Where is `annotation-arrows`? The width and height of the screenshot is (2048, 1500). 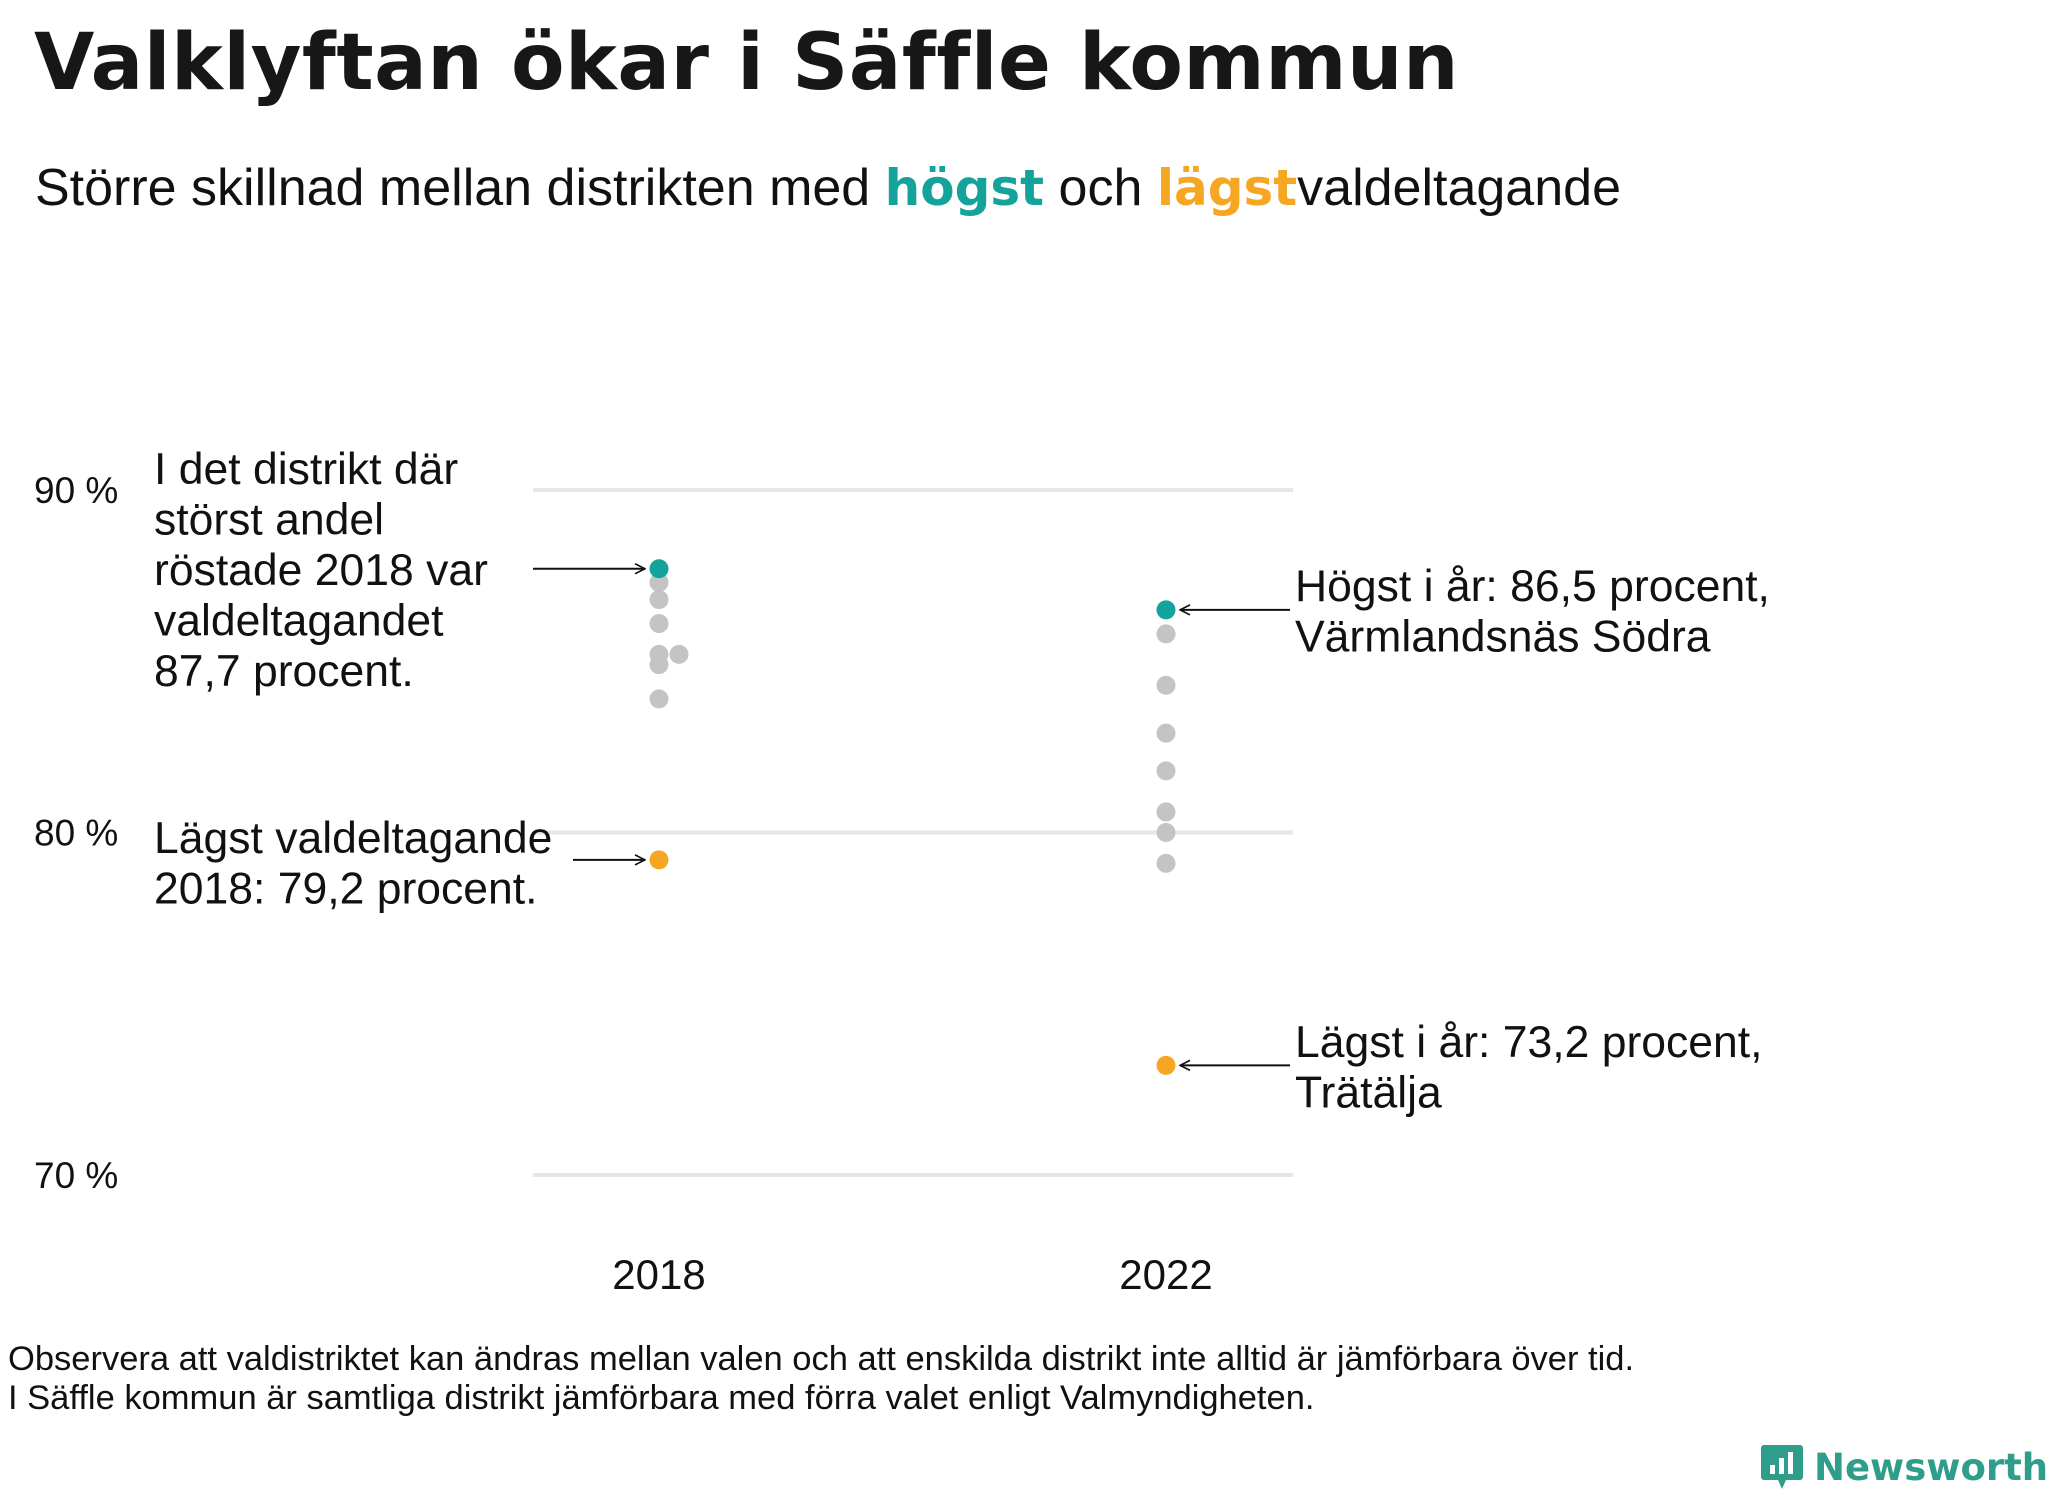 annotation-arrows is located at coordinates (911, 817).